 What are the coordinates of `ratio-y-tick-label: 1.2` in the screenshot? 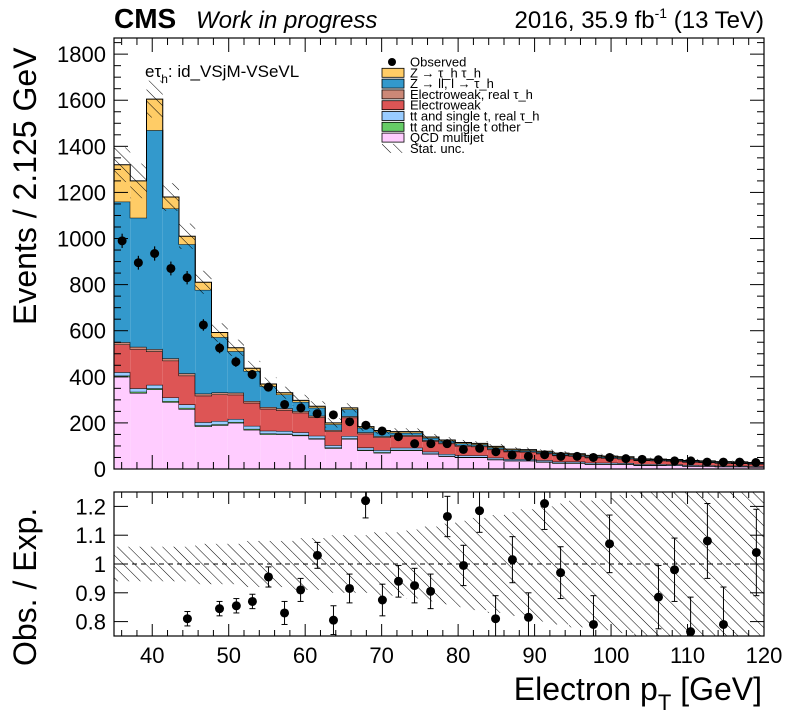 It's located at (90, 506).